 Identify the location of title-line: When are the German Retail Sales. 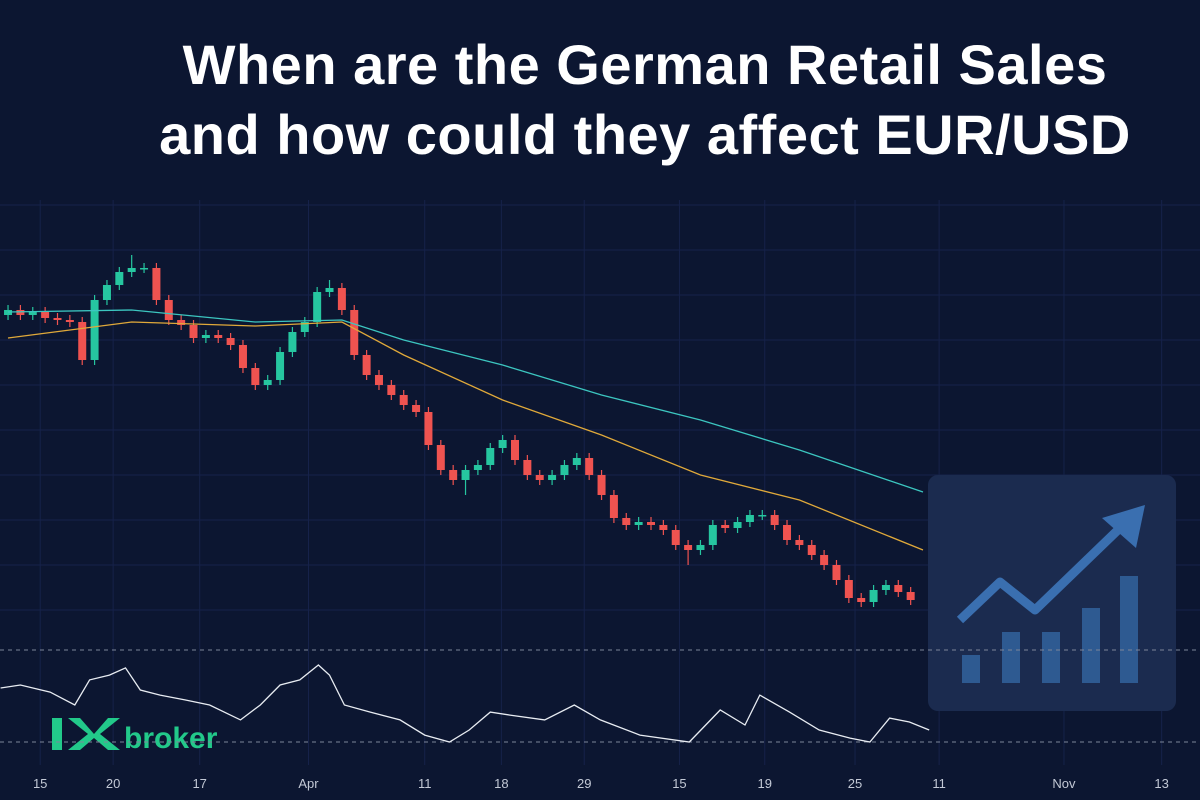
(645, 64).